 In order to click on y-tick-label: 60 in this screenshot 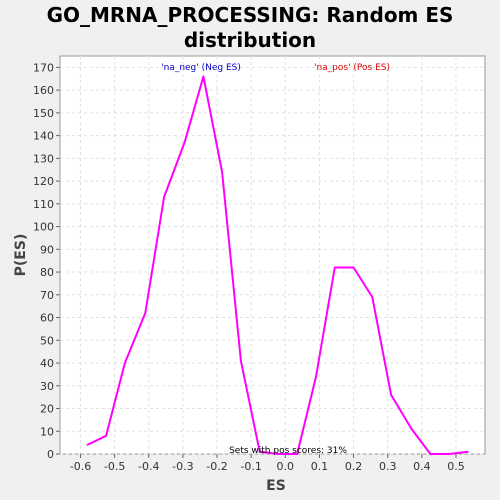, I will do `click(47, 318)`.